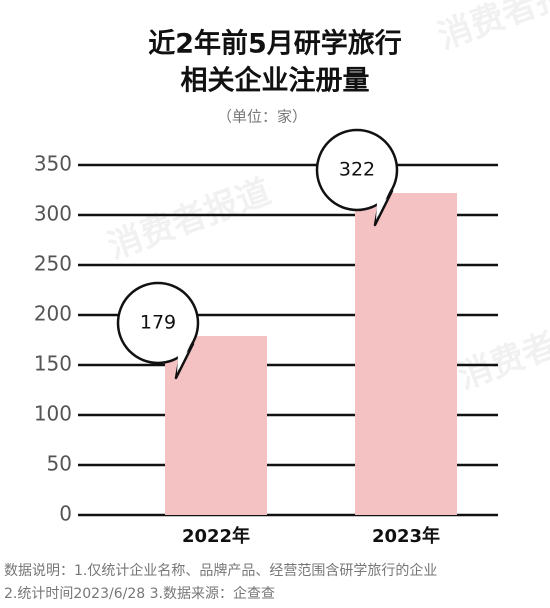  What do you see at coordinates (406, 536) in the screenshot?
I see `x-tick-label: 2023年` at bounding box center [406, 536].